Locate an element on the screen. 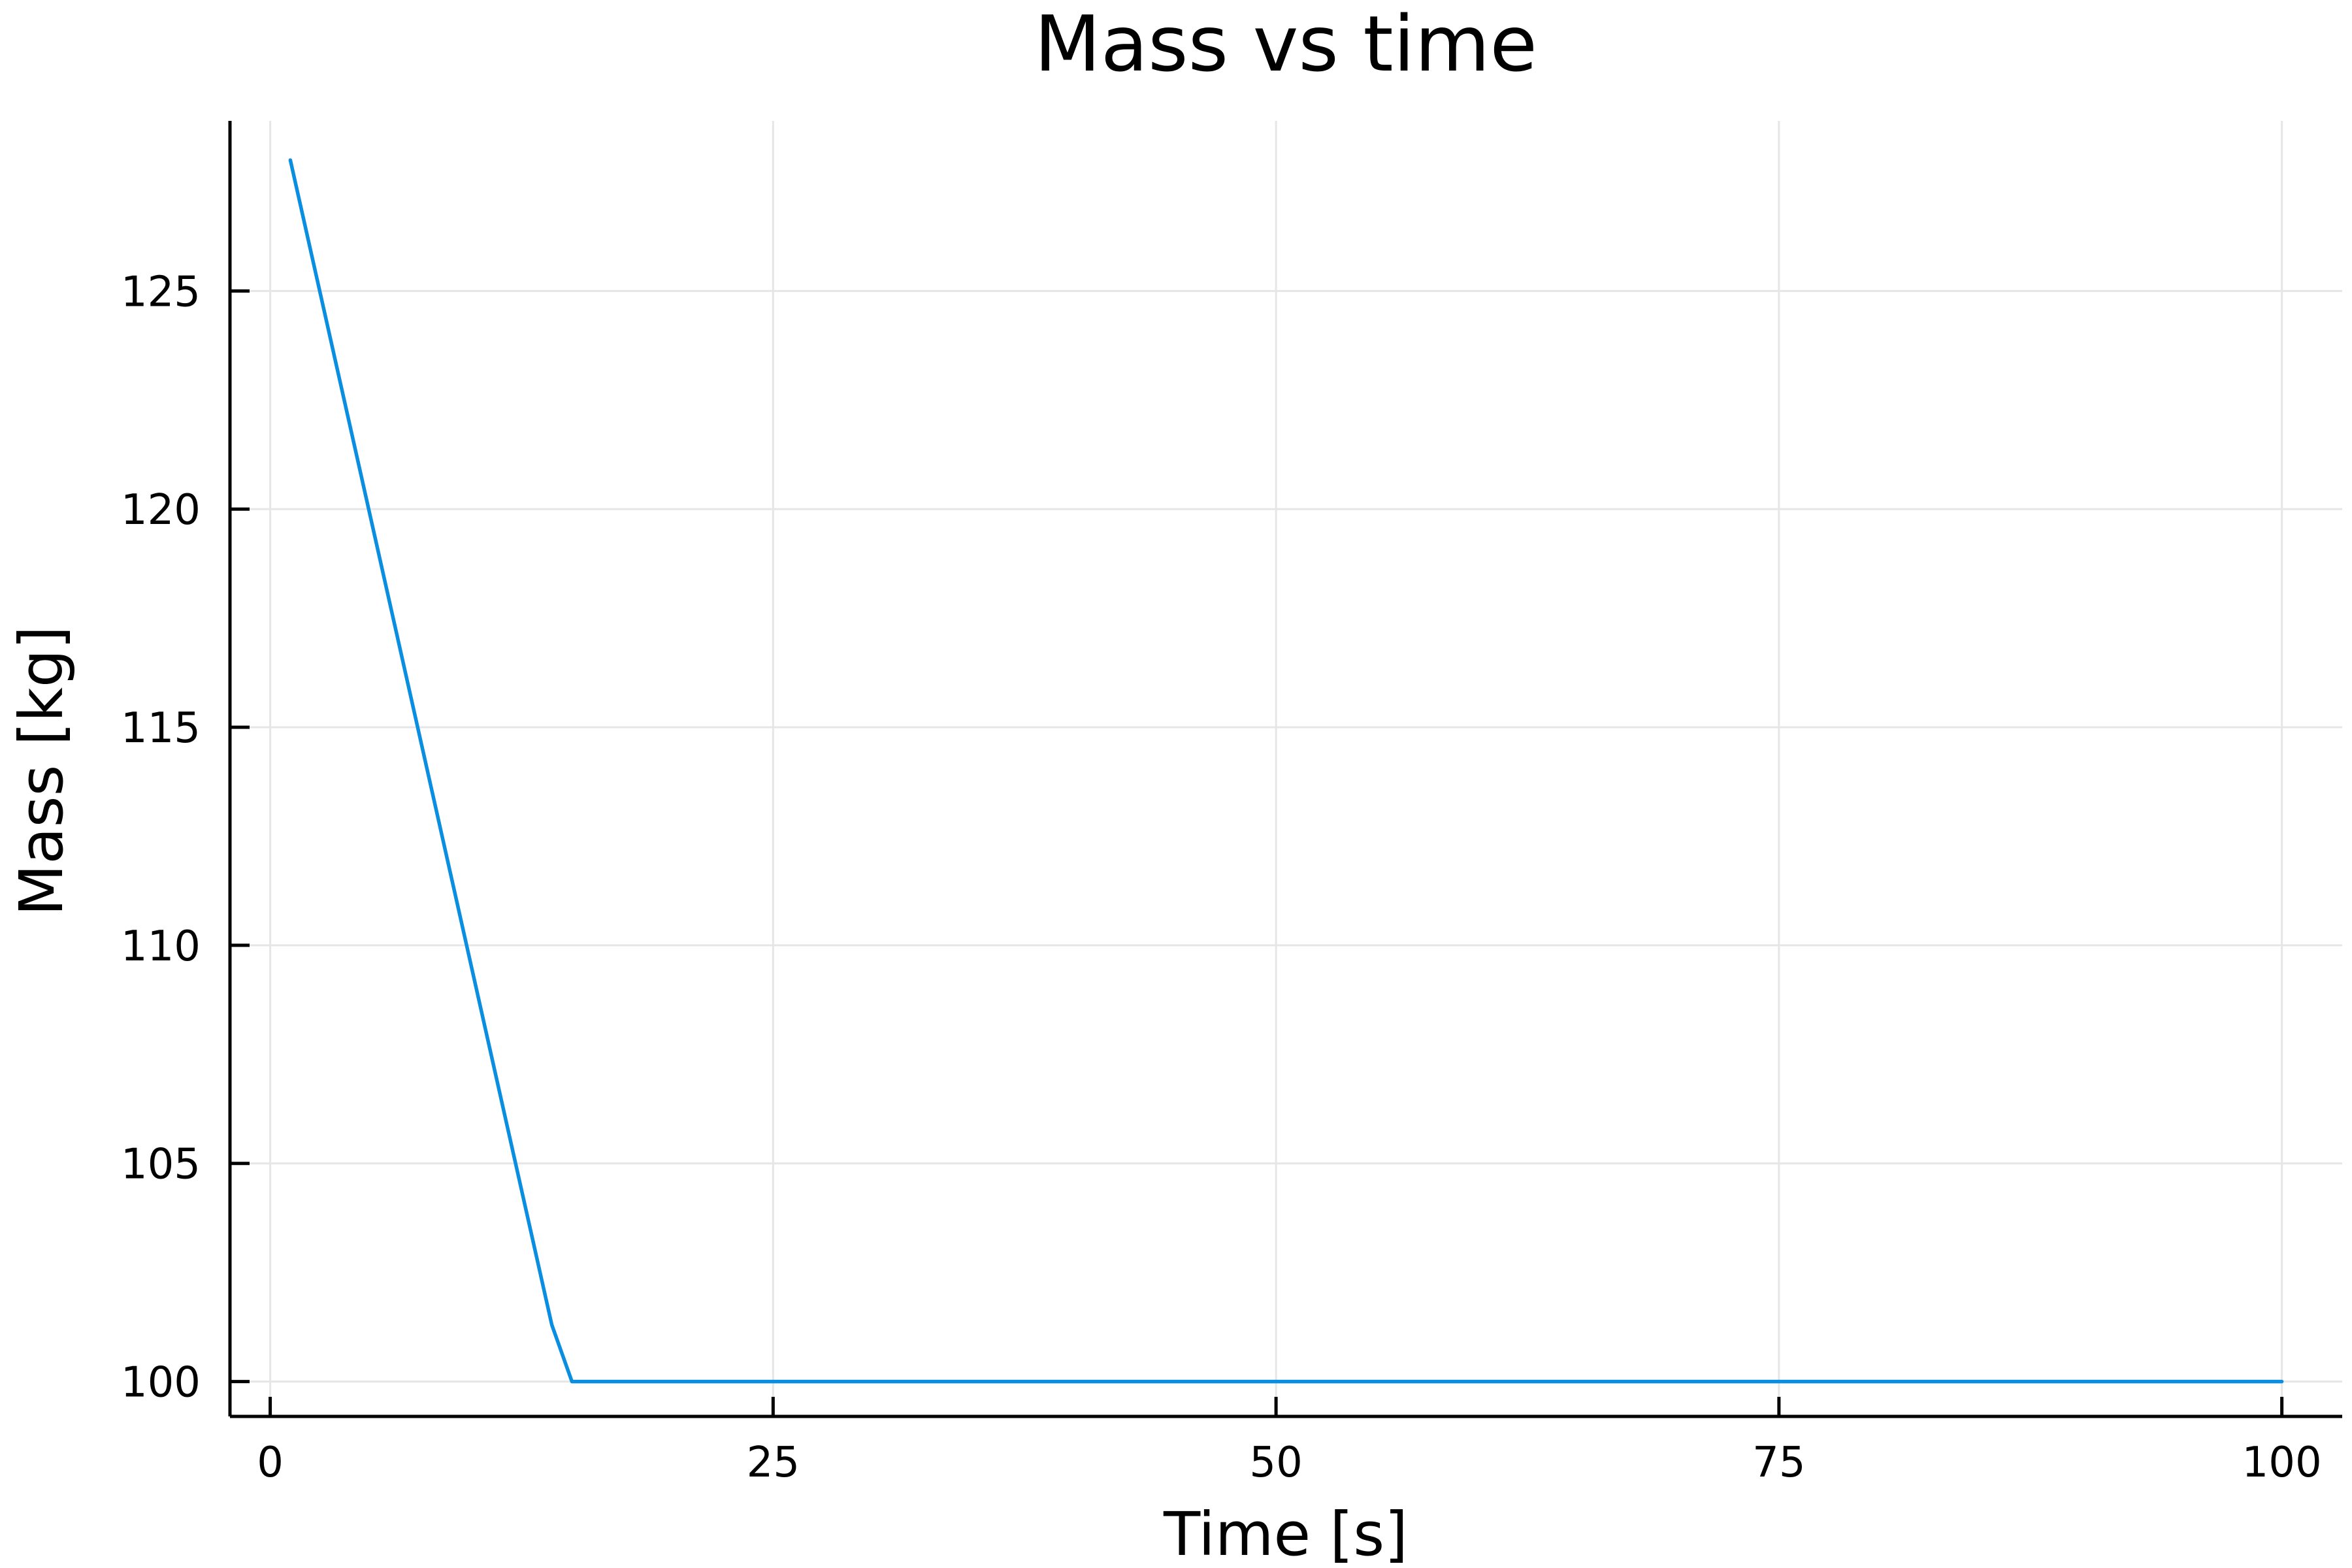 The height and width of the screenshot is (1568, 2352). y-axis-label: Mass [kg] is located at coordinates (41, 771).